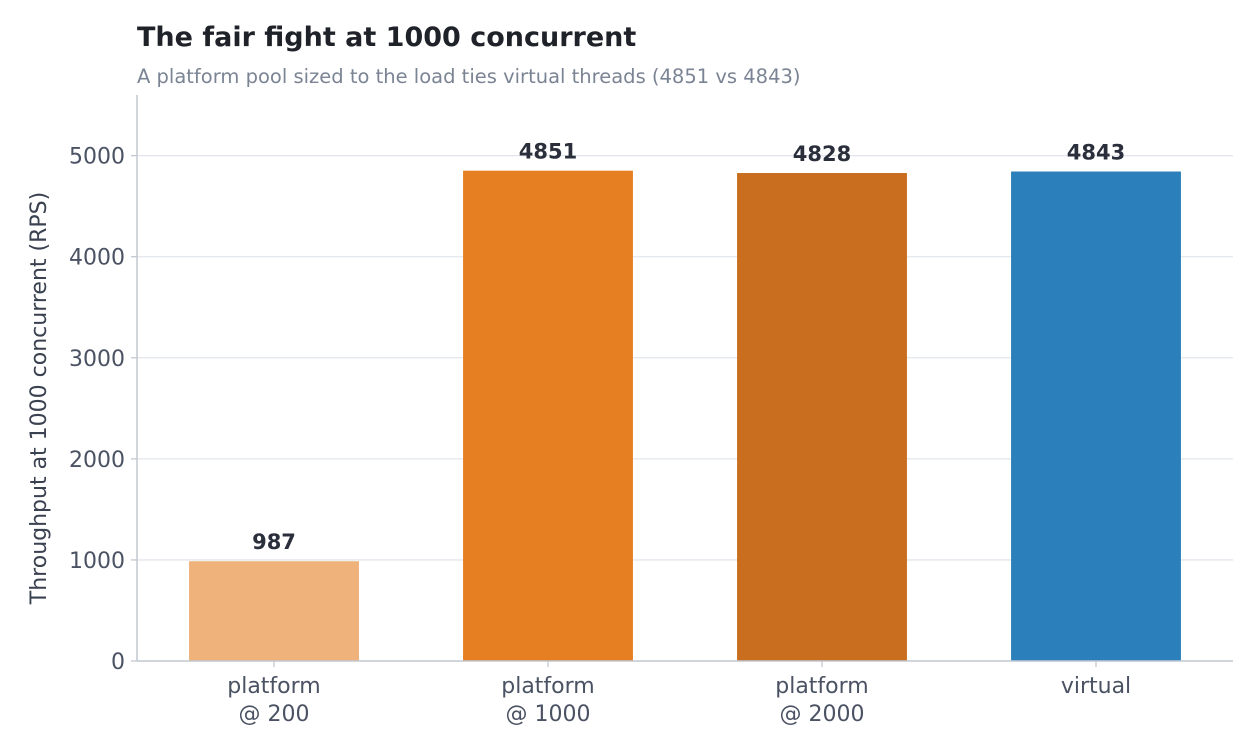 The width and height of the screenshot is (1260, 756). What do you see at coordinates (118, 662) in the screenshot?
I see `y-tick-label-0: 0` at bounding box center [118, 662].